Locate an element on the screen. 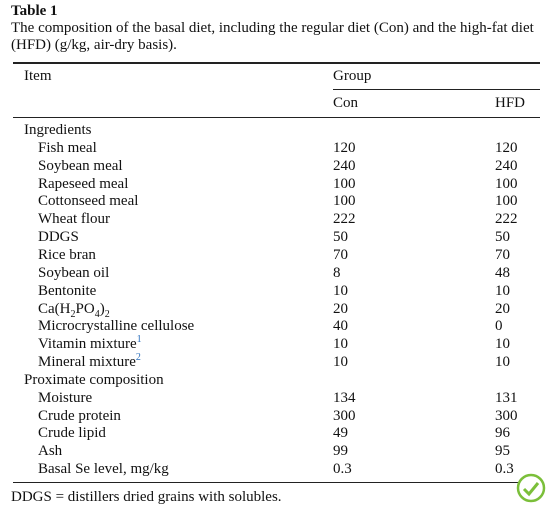  item-text: DDGS is located at coordinates (58, 237).